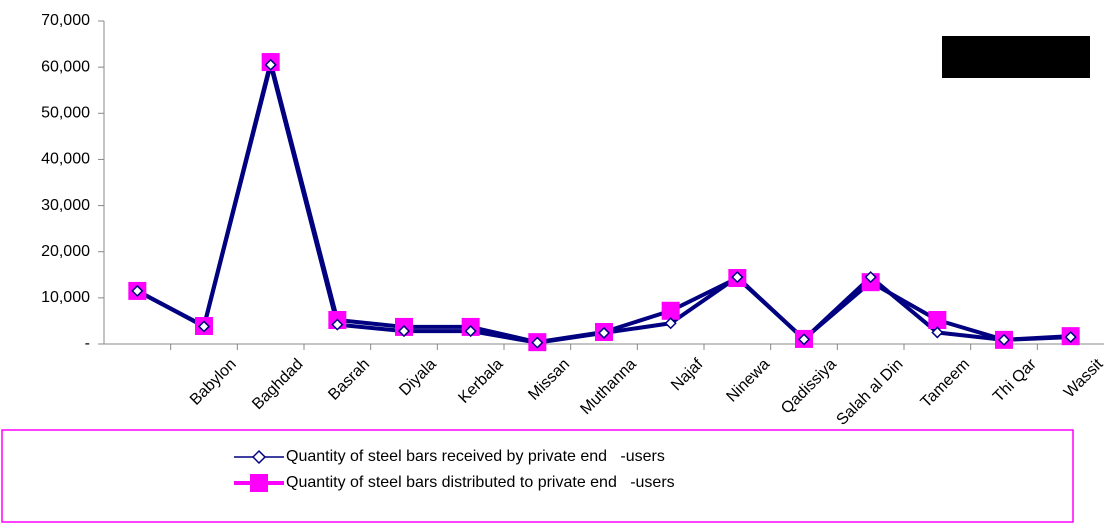 The width and height of the screenshot is (1104, 526). What do you see at coordinates (65, 205) in the screenshot?
I see `y-tick-label: 30,000` at bounding box center [65, 205].